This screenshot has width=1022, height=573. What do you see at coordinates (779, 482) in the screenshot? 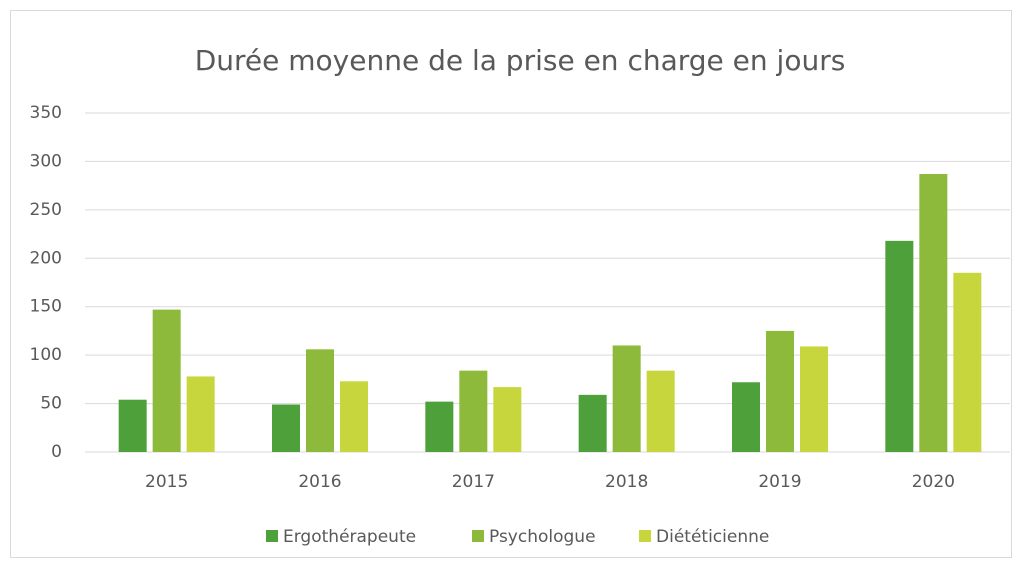
I see `x-tick-label: 2019` at bounding box center [779, 482].